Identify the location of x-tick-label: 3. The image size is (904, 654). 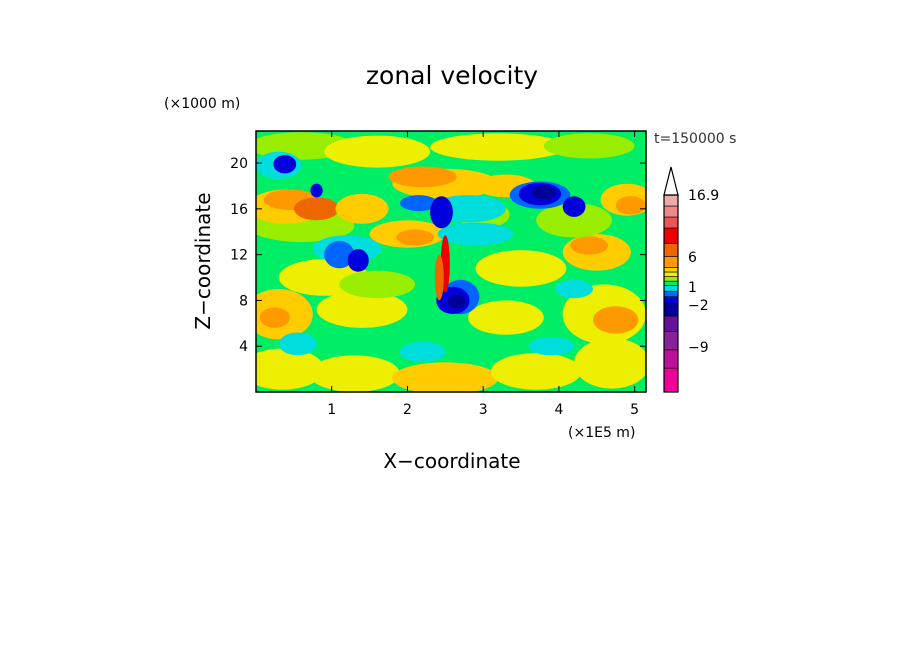
(483, 410).